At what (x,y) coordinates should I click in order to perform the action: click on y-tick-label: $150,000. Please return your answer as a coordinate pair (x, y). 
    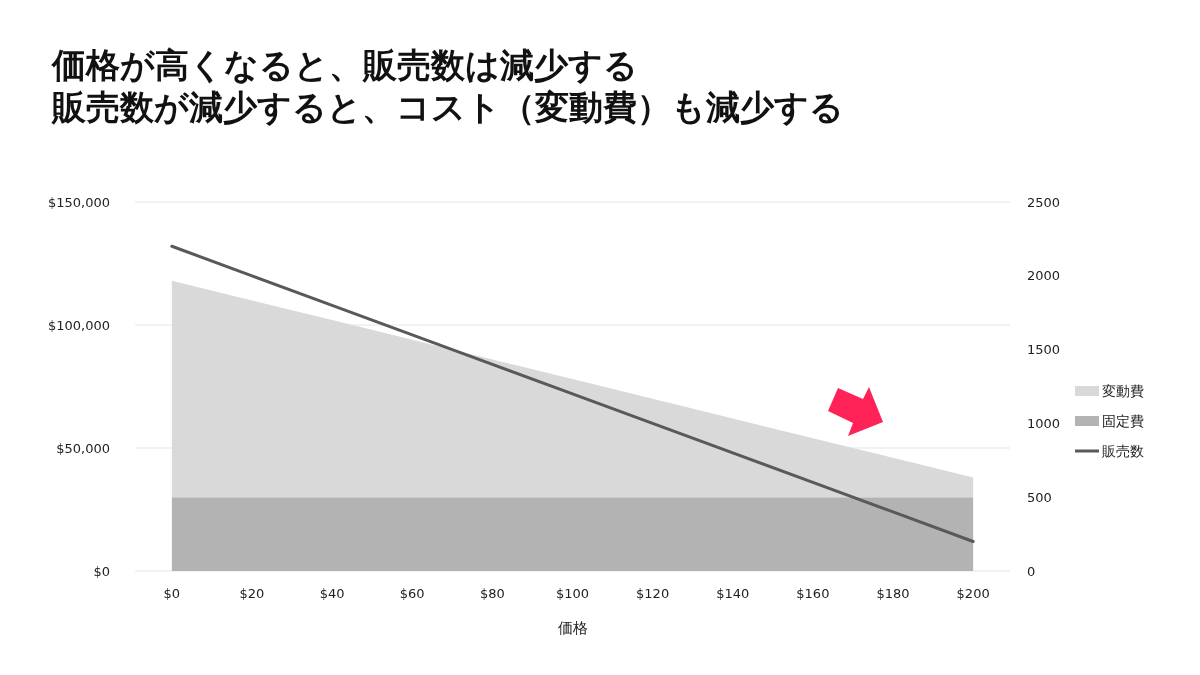
    Looking at the image, I should click on (78, 202).